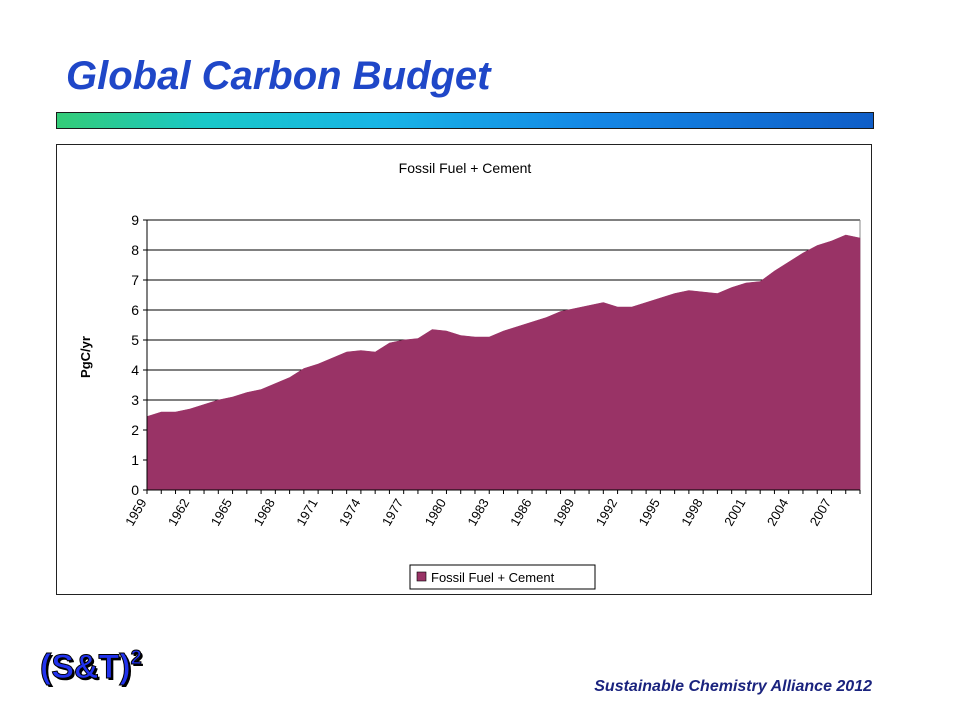 This screenshot has height=720, width=960. I want to click on x-tick-label: 1959, so click(135, 512).